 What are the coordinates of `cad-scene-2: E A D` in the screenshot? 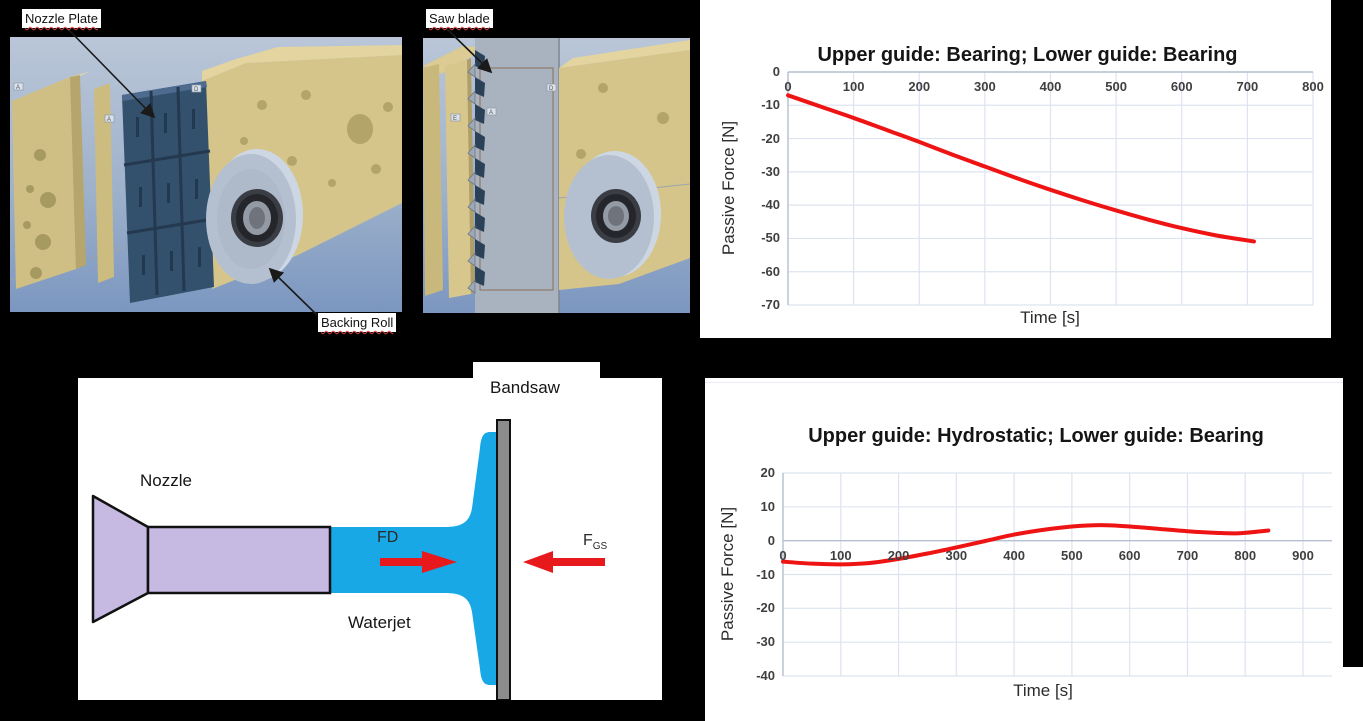 It's located at (557, 175).